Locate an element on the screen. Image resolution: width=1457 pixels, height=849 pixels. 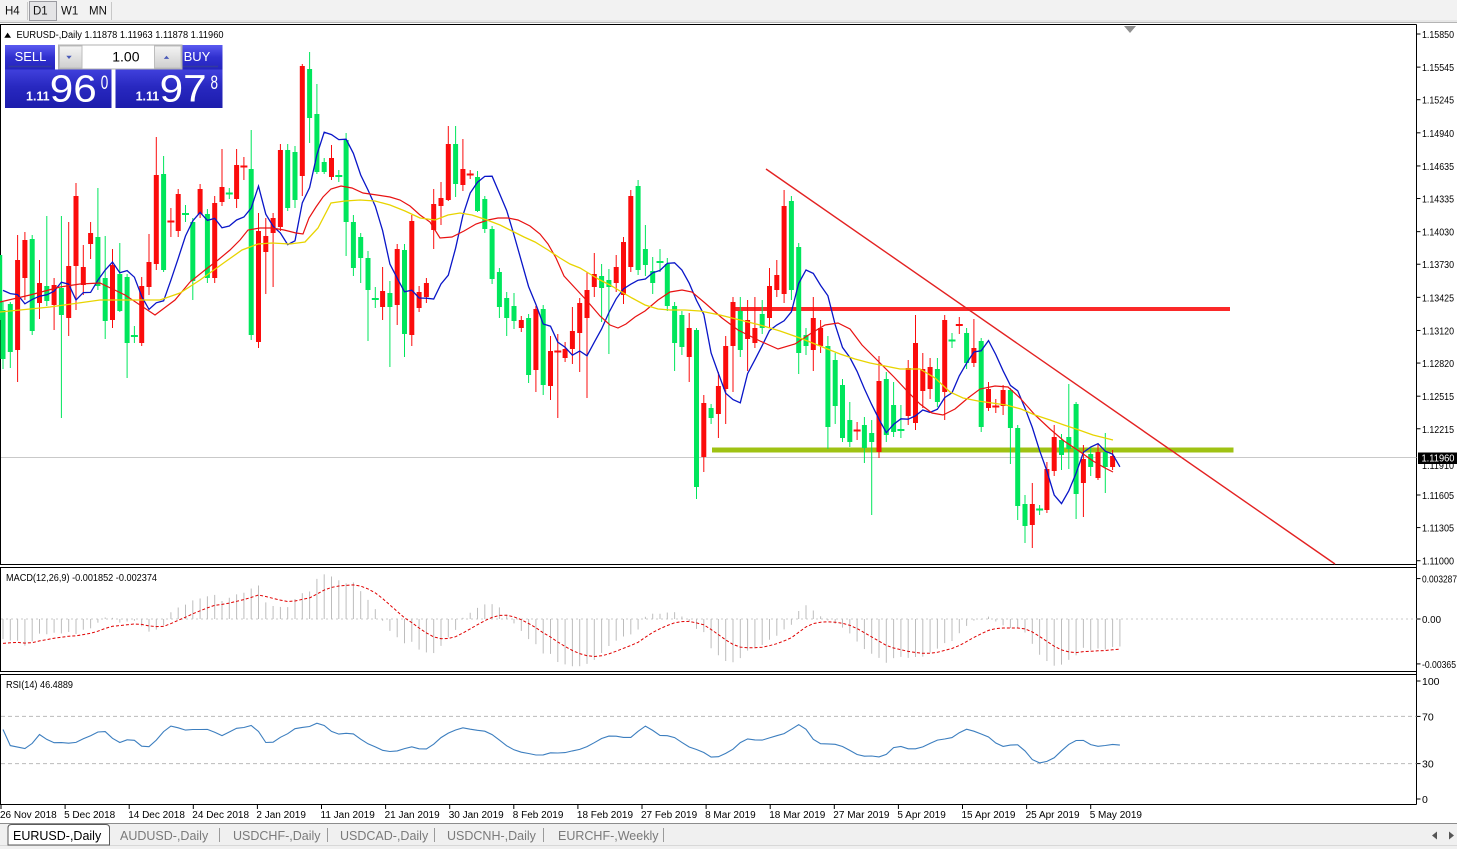
svg-text: 1.14940 is located at coordinates (1438, 134).